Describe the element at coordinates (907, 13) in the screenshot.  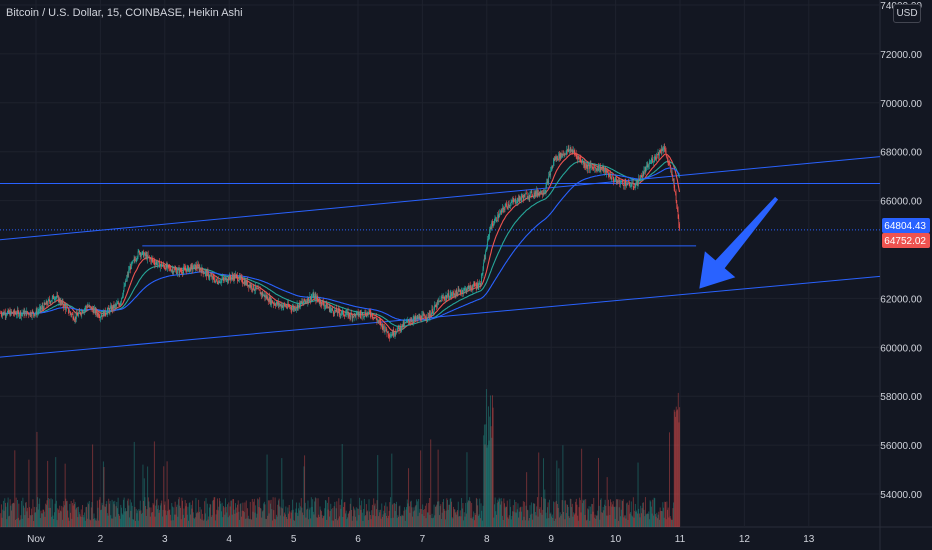
I see `currency-badge: USD` at that location.